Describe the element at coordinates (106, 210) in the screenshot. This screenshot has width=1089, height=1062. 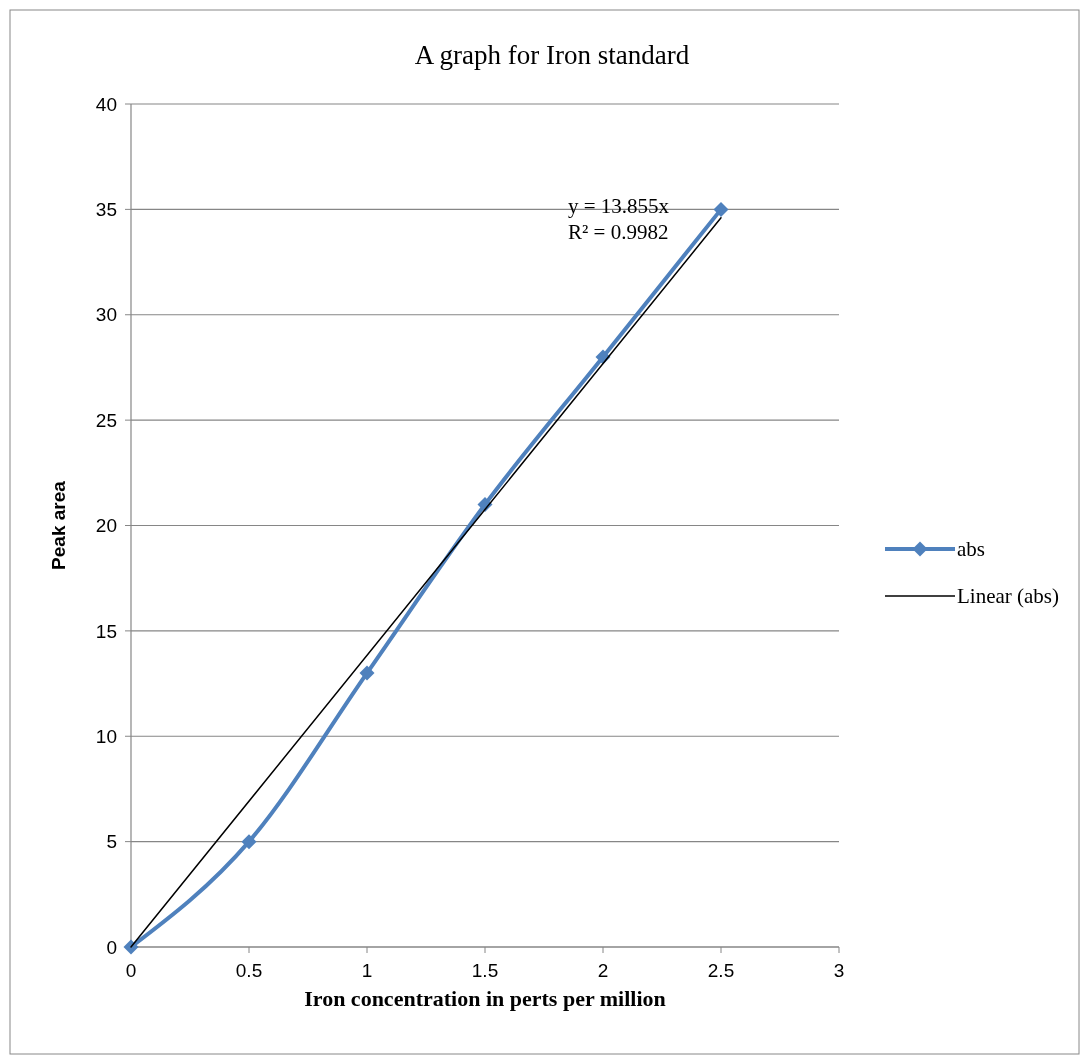
I see `y-tick-label: 35` at that location.